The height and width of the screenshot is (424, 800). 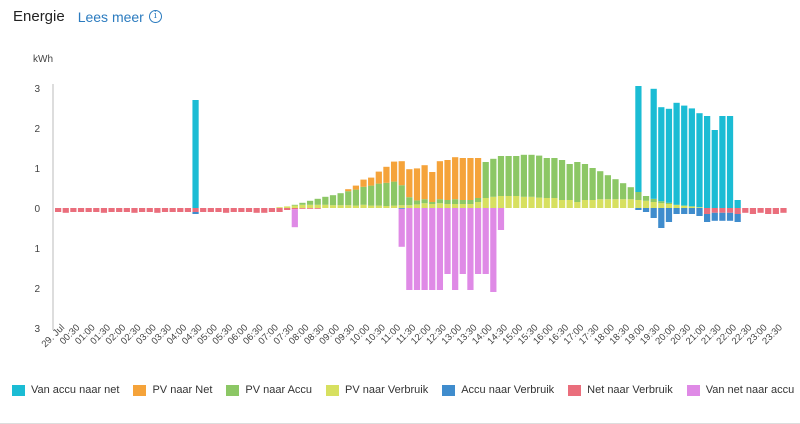 I want to click on y-tick-label: 0, so click(x=37, y=209).